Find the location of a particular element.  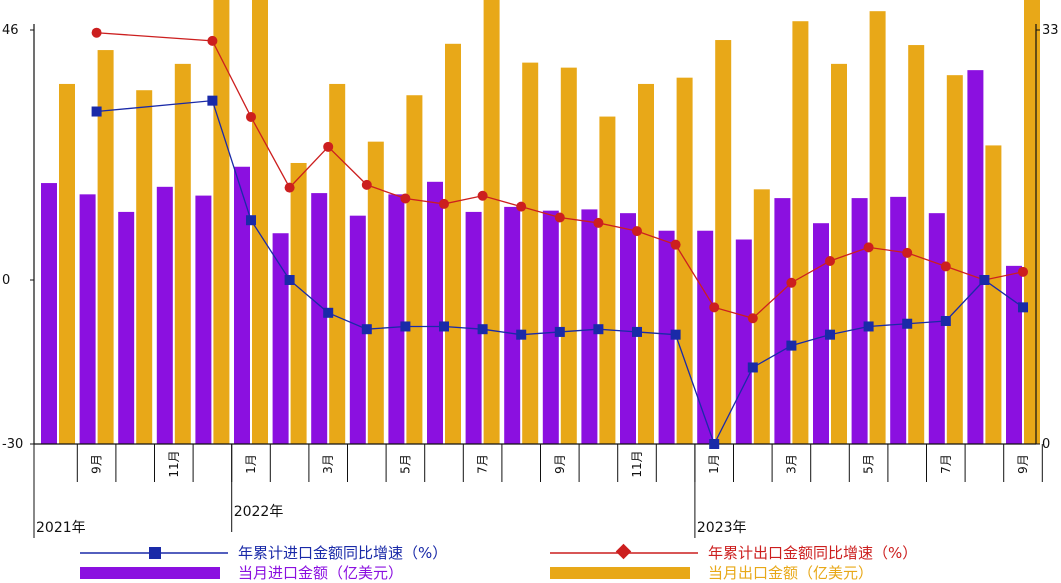

month-label: 3月 is located at coordinates (791, 464).